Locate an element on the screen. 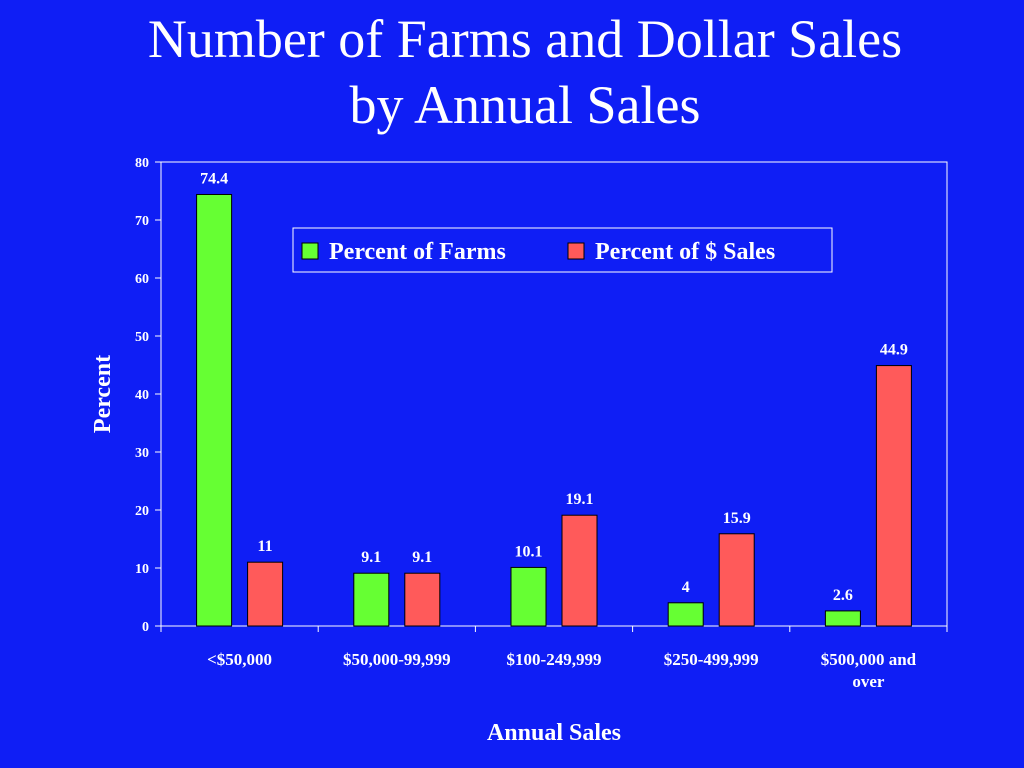  legend-swatch-farms is located at coordinates (310, 251).